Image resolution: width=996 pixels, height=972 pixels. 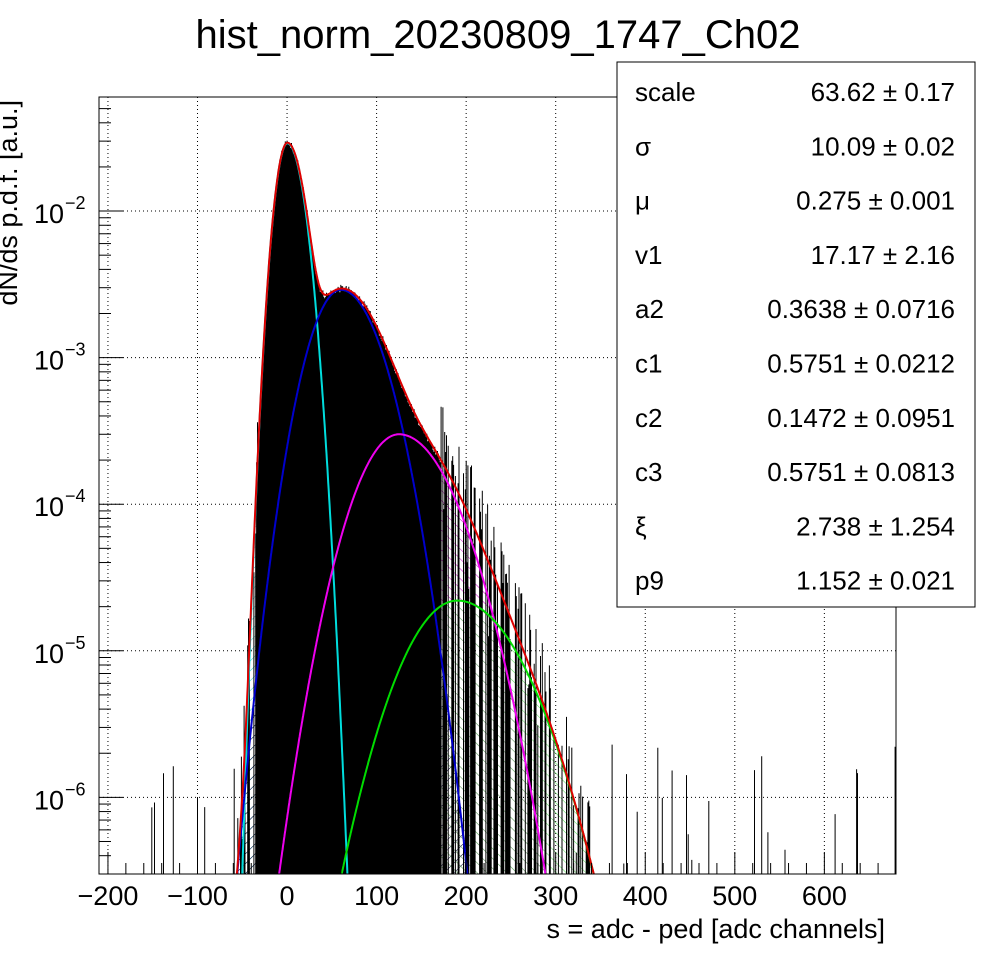 I want to click on stat-value: 1.152 ± 0.021, so click(x=875, y=581).